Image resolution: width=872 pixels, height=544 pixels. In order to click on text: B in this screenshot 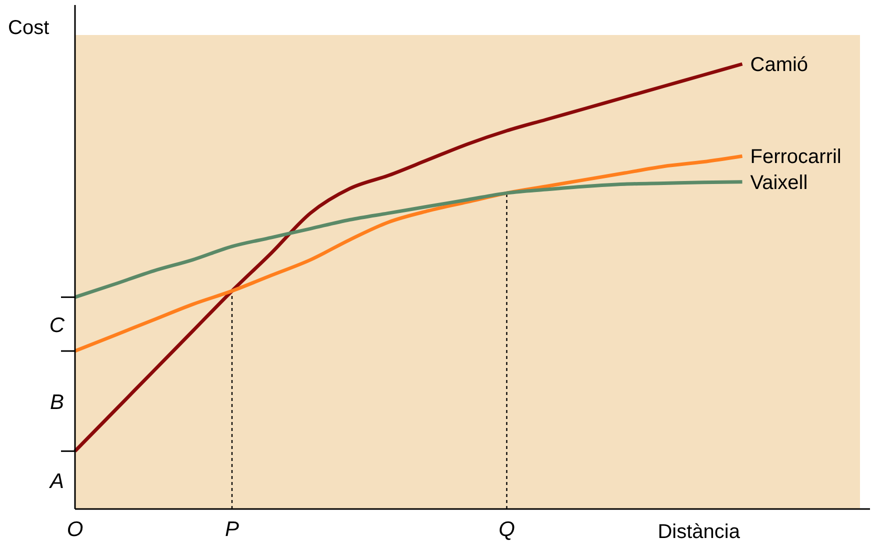, I will do `click(57, 402)`.